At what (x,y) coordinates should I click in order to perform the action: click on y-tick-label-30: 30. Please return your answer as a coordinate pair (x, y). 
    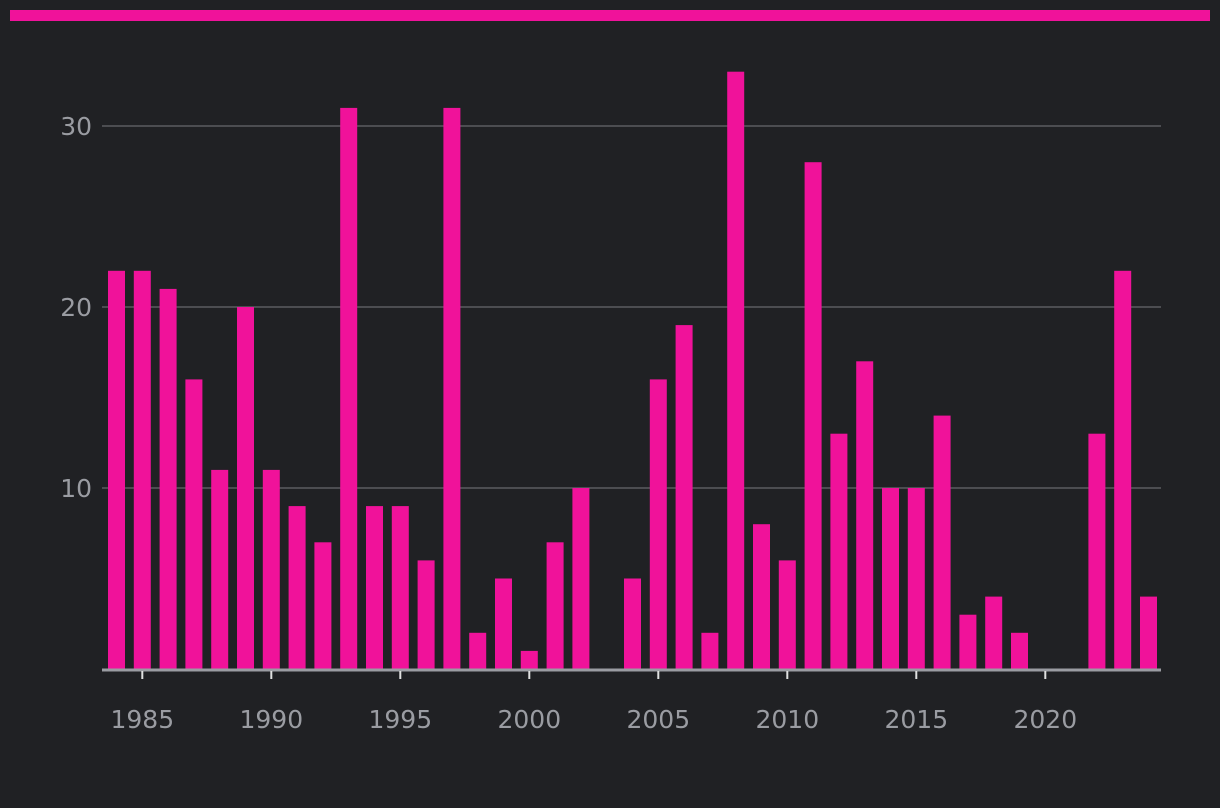
    Looking at the image, I should click on (76, 126).